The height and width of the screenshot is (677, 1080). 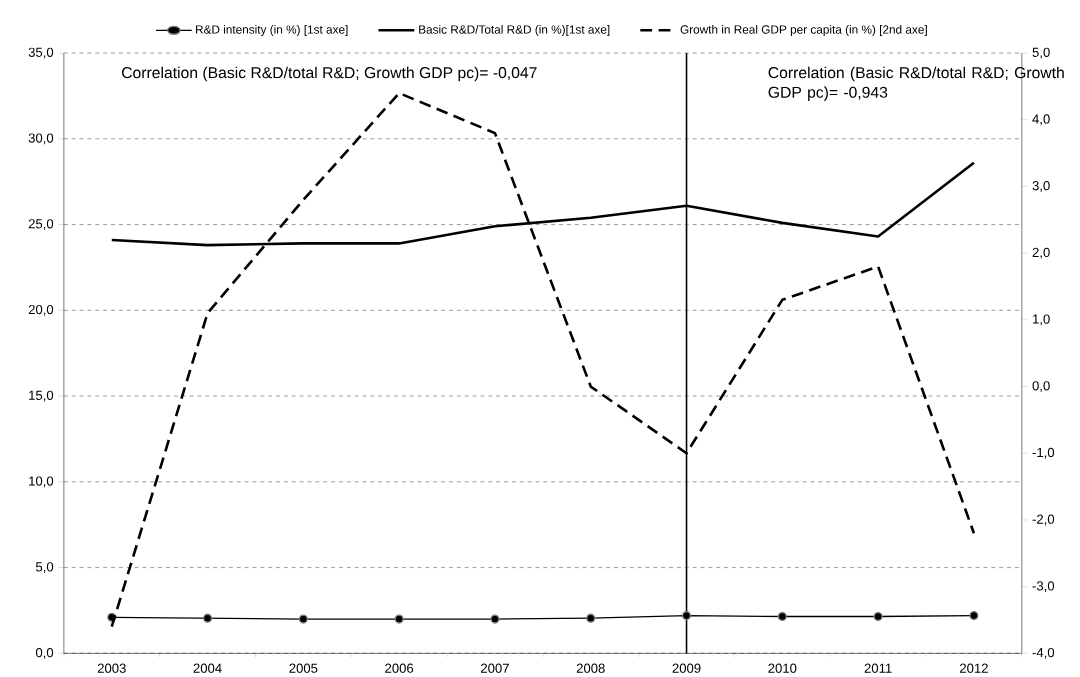 I want to click on y-tick-label: 5,0, so click(x=44, y=567).